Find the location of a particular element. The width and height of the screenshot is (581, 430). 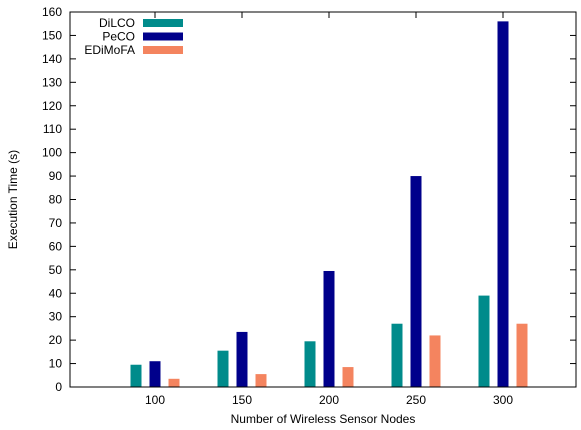

y-tick-label: 60 is located at coordinates (56, 246).